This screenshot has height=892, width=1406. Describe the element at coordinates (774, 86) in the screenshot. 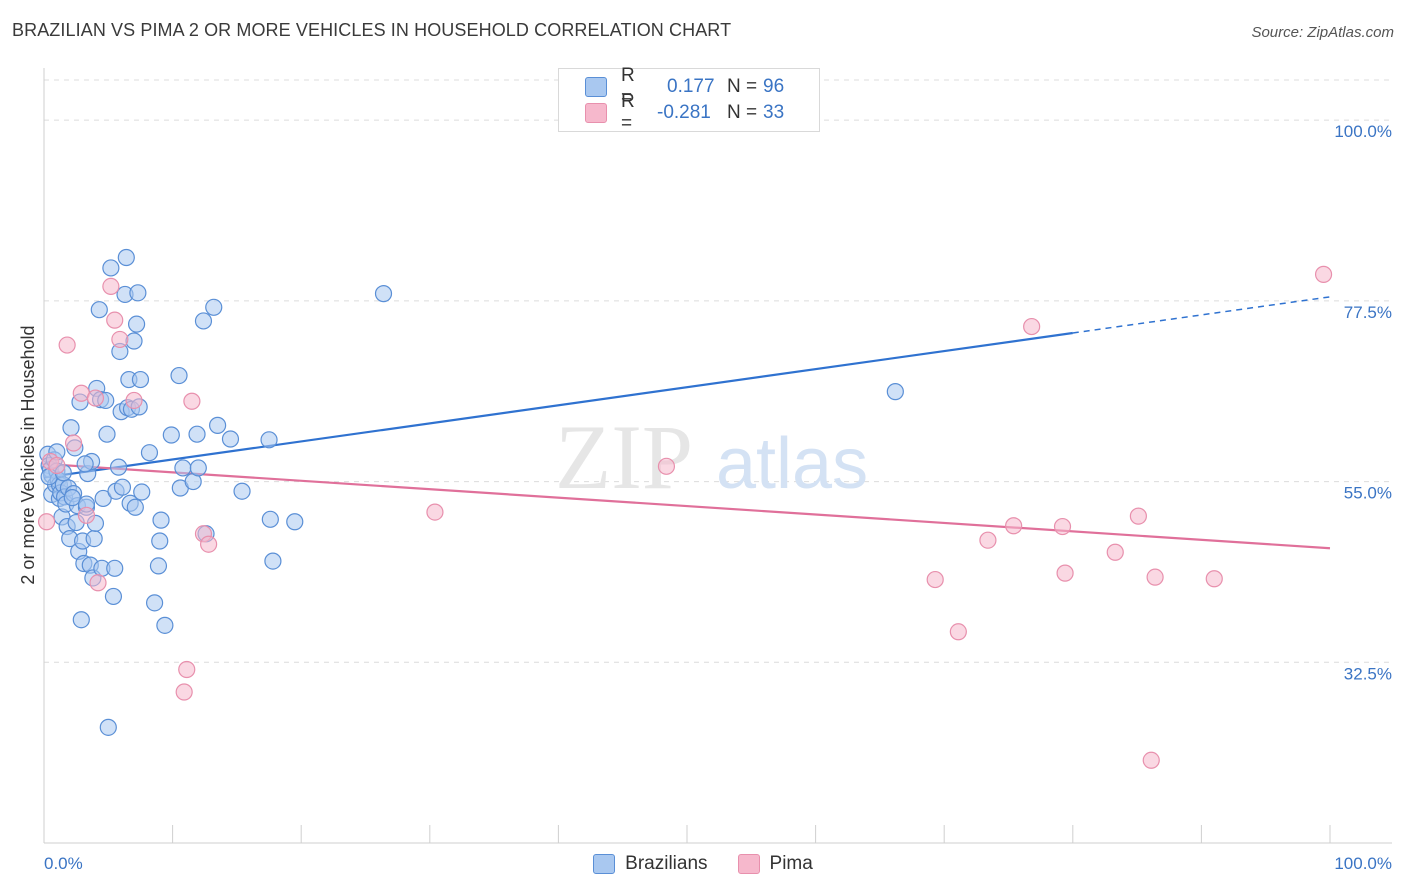

I see `legend-n-value: 96` at that location.